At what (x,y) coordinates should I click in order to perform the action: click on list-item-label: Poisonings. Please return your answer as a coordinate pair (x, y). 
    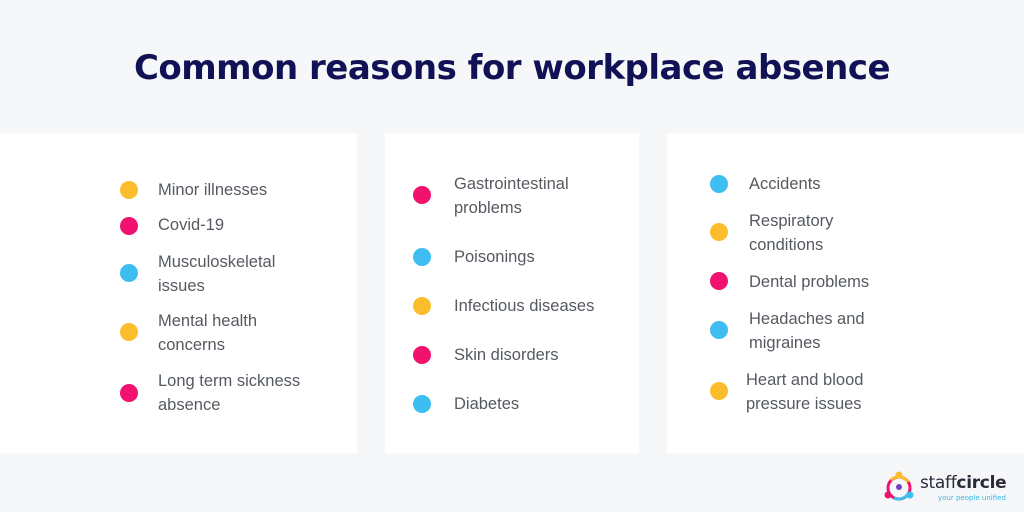
    Looking at the image, I should click on (494, 257).